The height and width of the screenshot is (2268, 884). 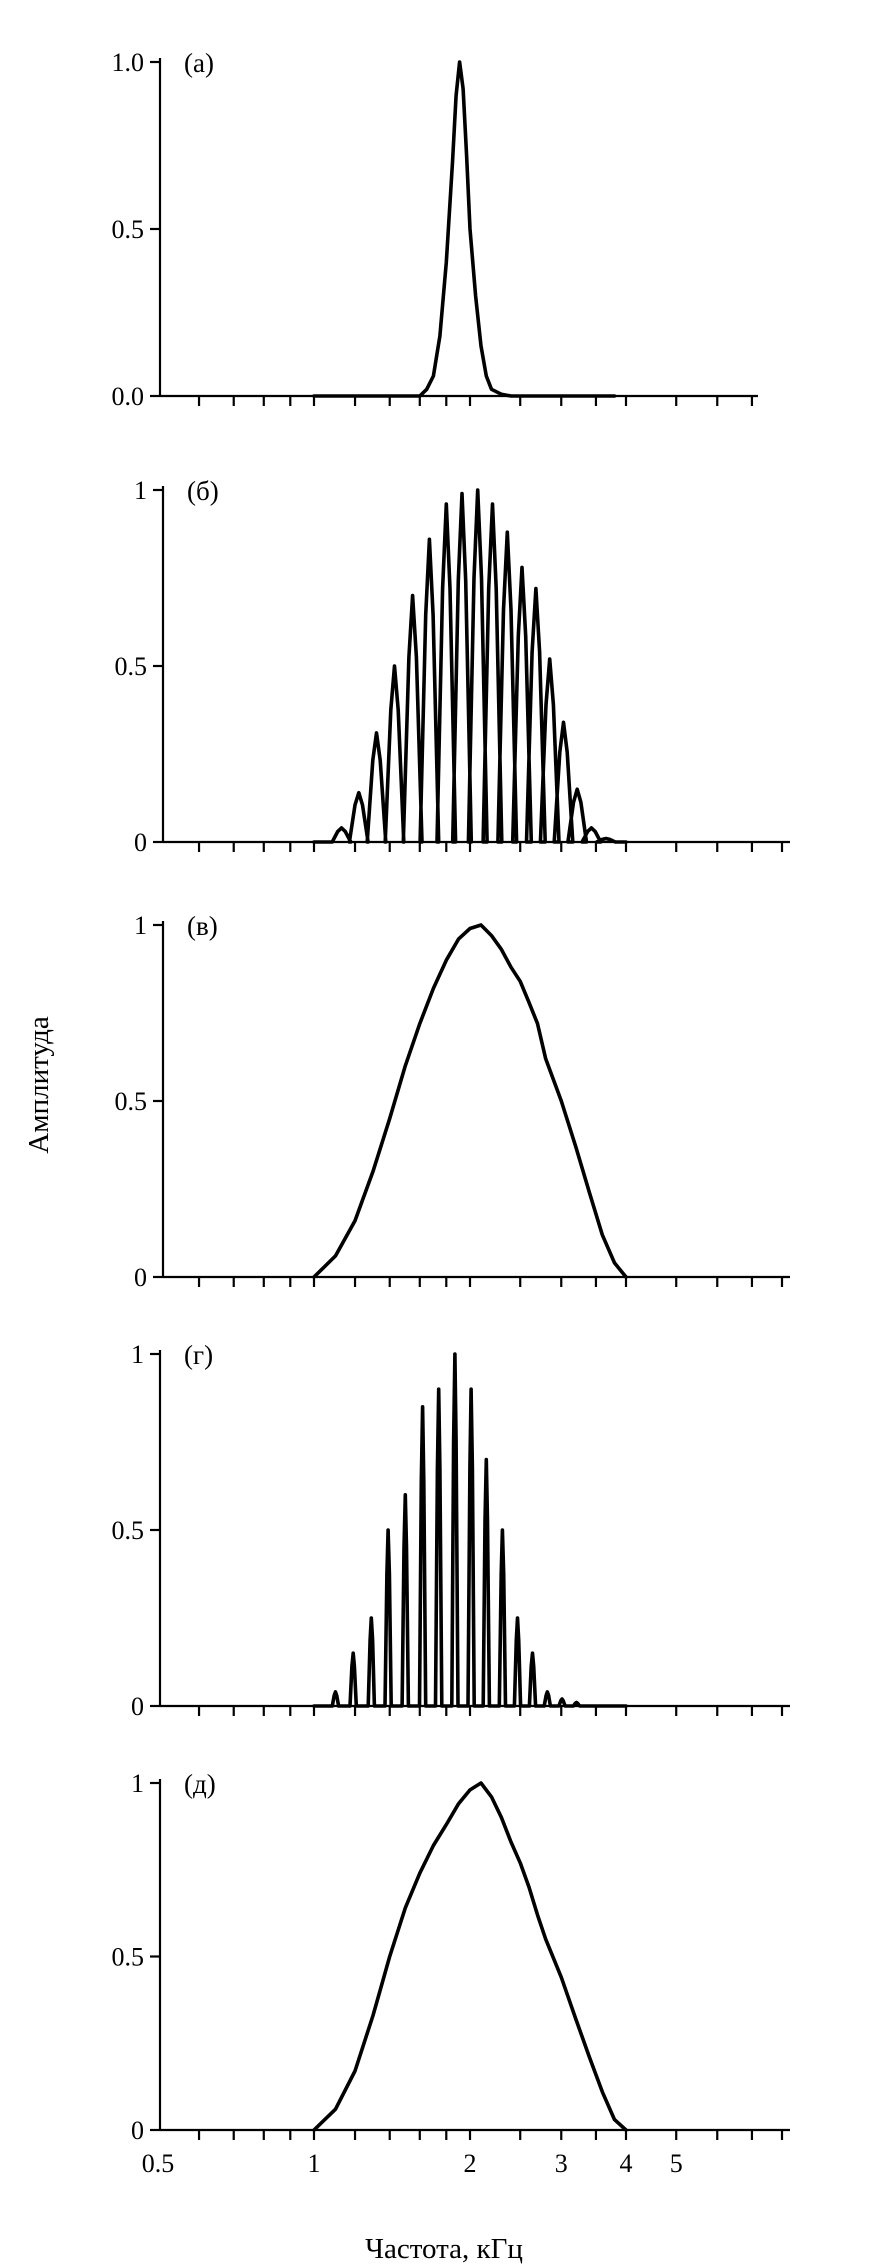 I want to click on x-tick-label: 2, so click(x=470, y=2163).